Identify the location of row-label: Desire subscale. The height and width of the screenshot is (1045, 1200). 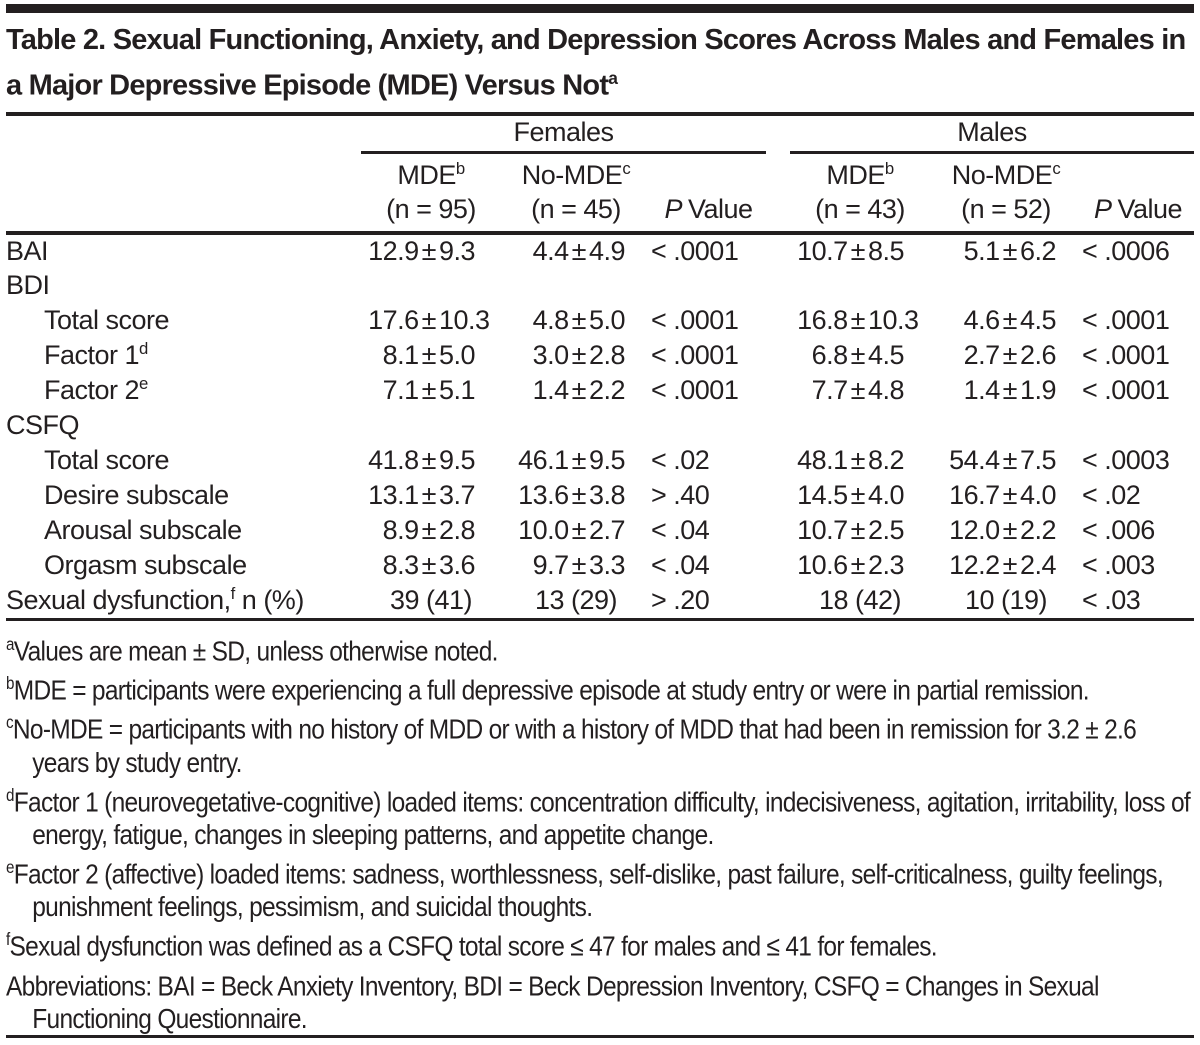
(136, 494).